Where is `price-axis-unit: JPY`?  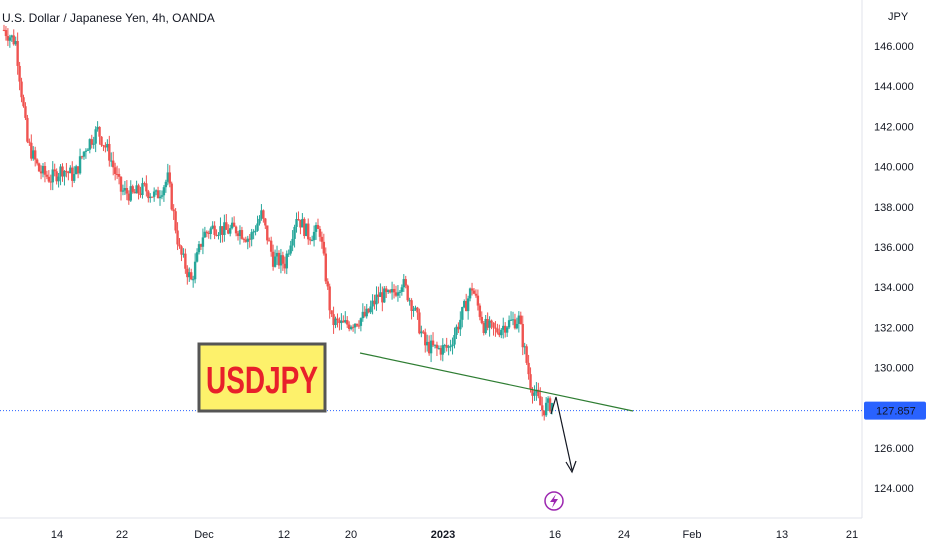 price-axis-unit: JPY is located at coordinates (898, 17).